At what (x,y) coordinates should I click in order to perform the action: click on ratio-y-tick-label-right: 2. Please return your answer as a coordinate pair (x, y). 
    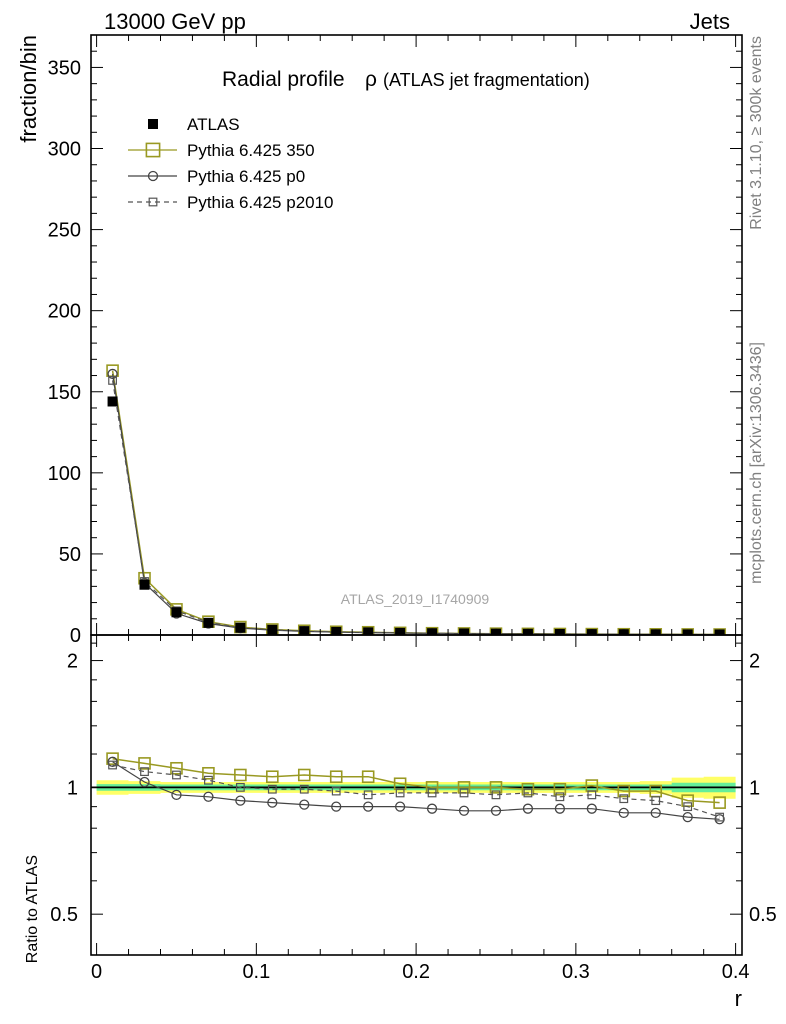
    Looking at the image, I should click on (754, 662).